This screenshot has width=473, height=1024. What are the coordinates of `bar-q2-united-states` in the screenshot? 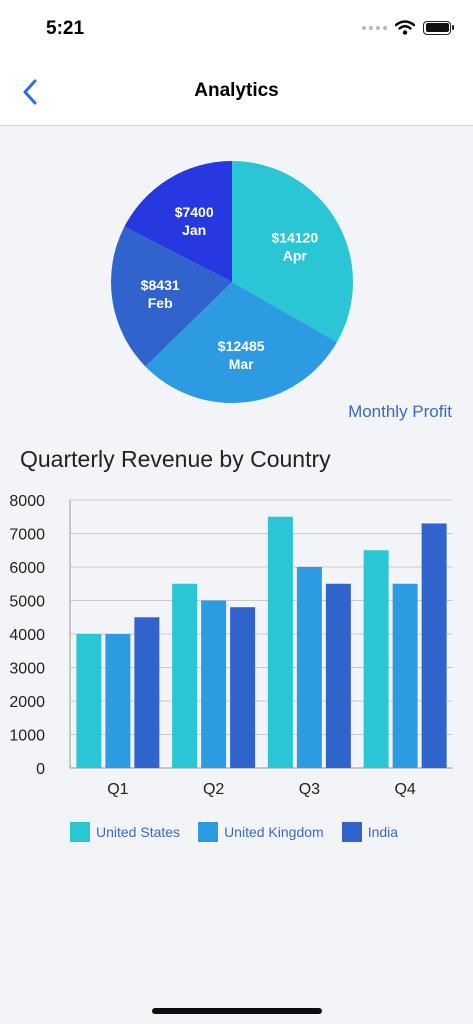 It's located at (185, 675).